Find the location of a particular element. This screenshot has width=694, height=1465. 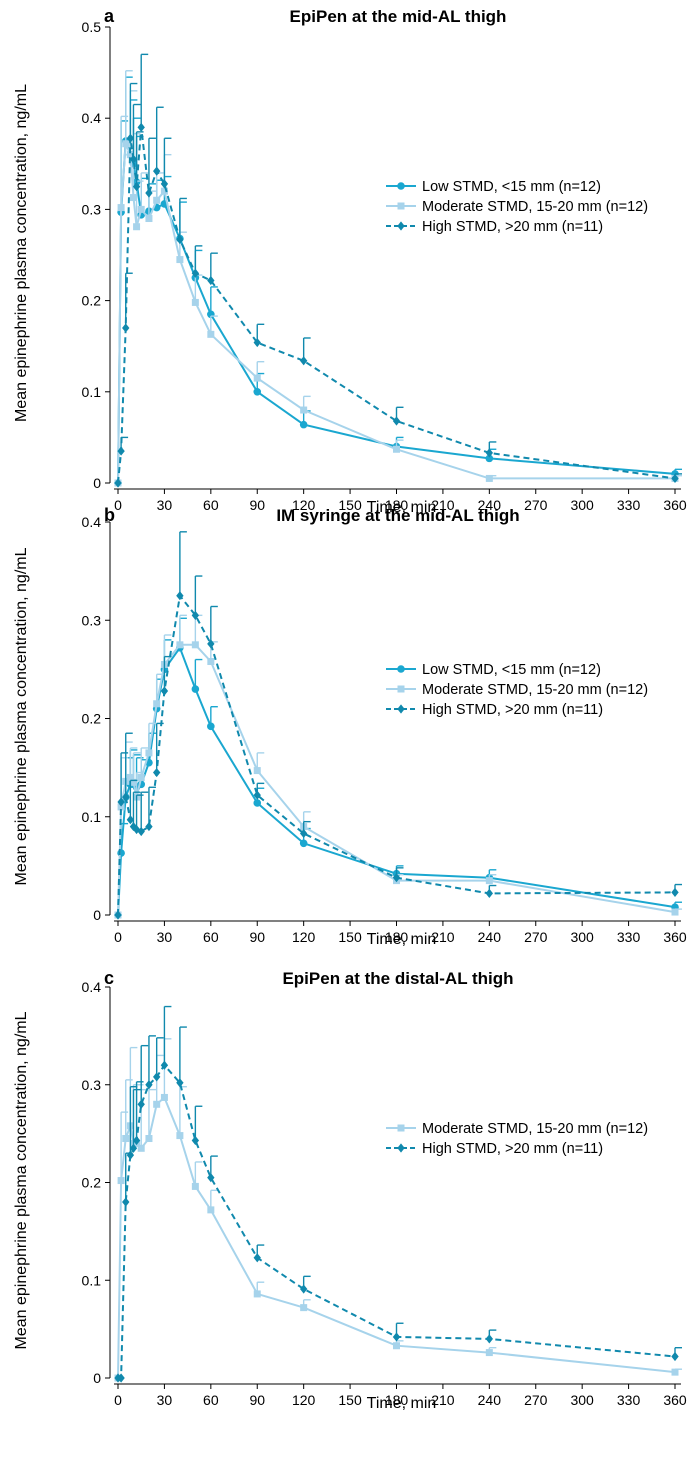

y-tick-label: 0.2 is located at coordinates (92, 1183).